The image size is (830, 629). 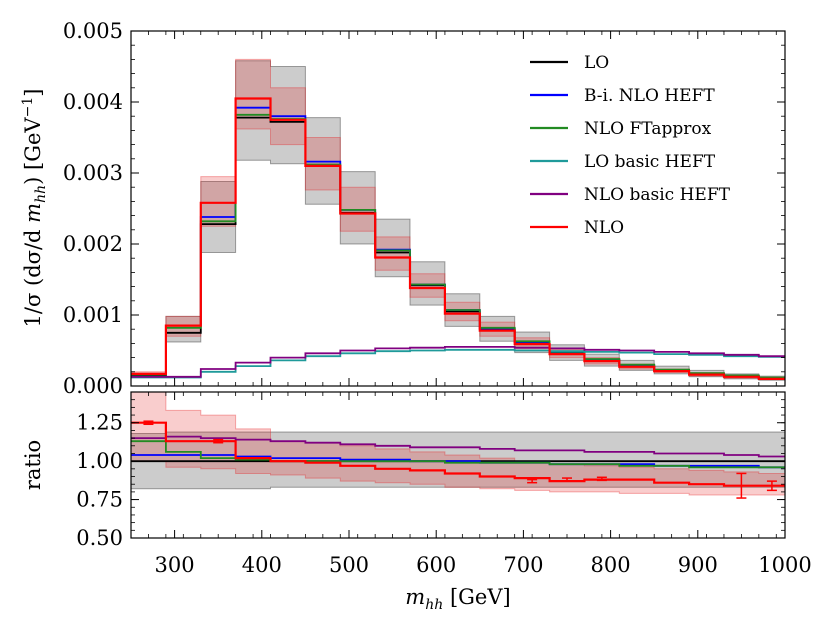 I want to click on ratio-y-axis-label: ratio, so click(x=33, y=465).